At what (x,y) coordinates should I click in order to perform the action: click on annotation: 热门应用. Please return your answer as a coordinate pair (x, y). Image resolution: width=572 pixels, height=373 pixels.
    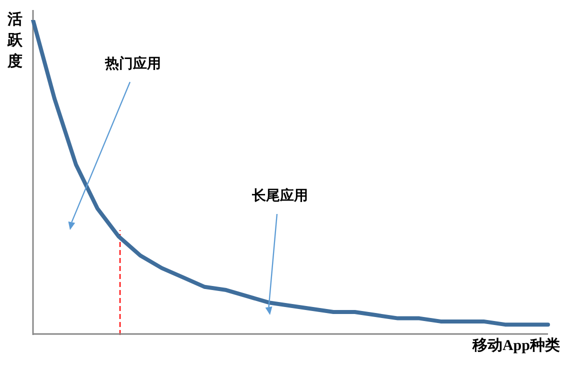
    Looking at the image, I should click on (132, 63).